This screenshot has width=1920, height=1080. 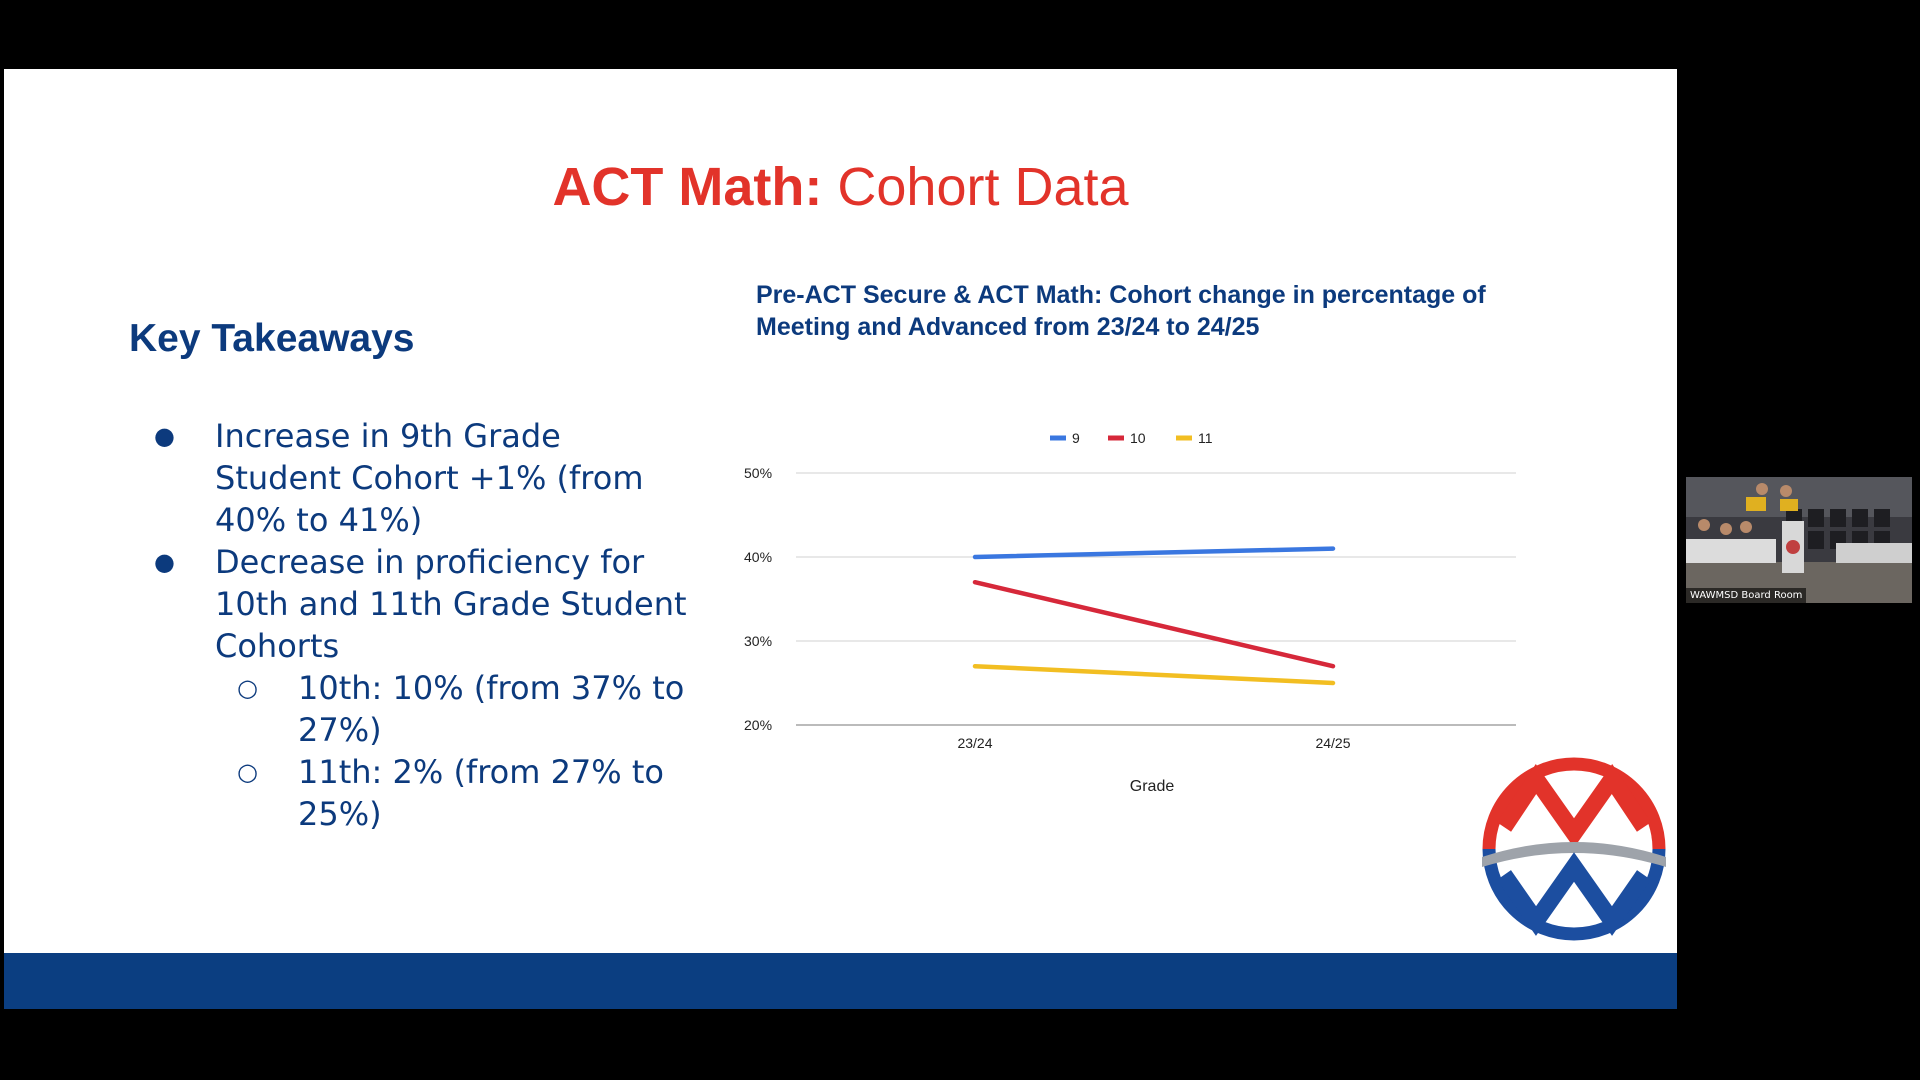 What do you see at coordinates (840, 981) in the screenshot?
I see `slide-footer-bar` at bounding box center [840, 981].